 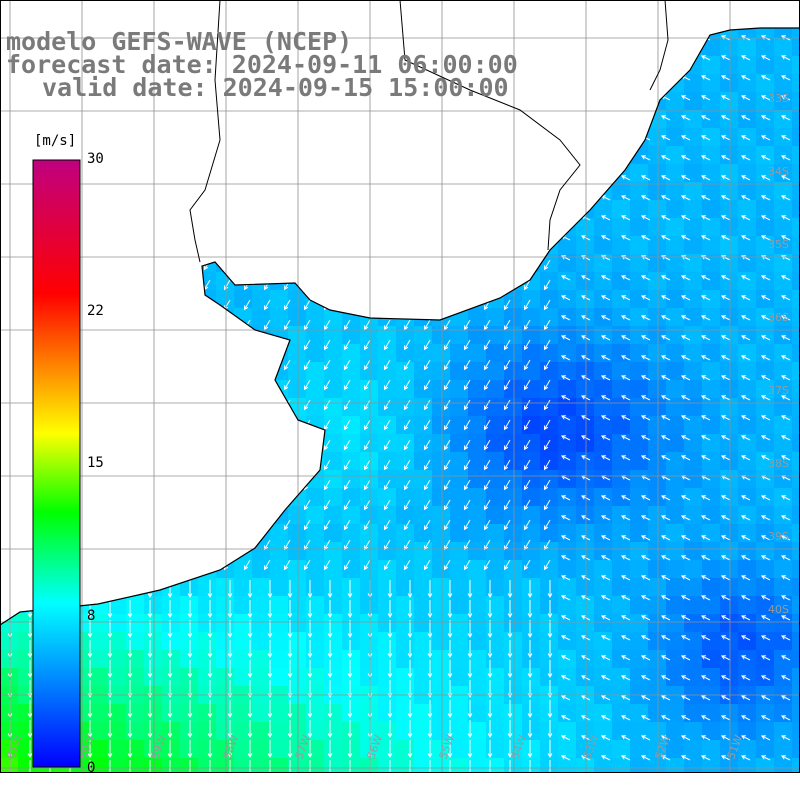 I want to click on colorbar-tick-8: 8, so click(x=91, y=616).